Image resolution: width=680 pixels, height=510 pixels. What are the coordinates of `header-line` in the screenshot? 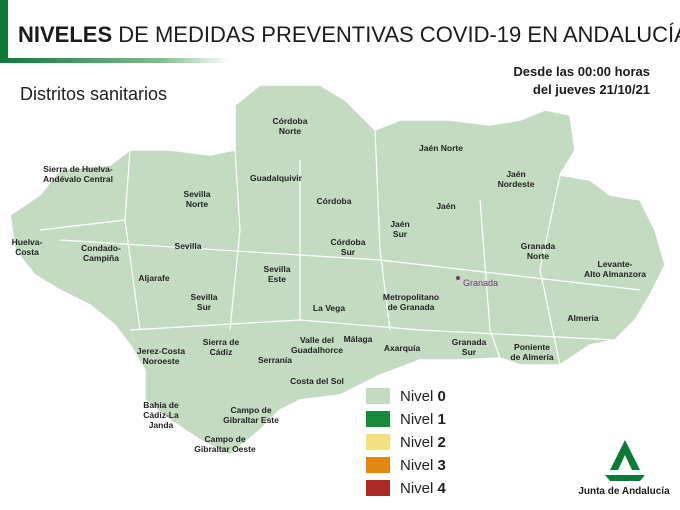 It's located at (115, 60).